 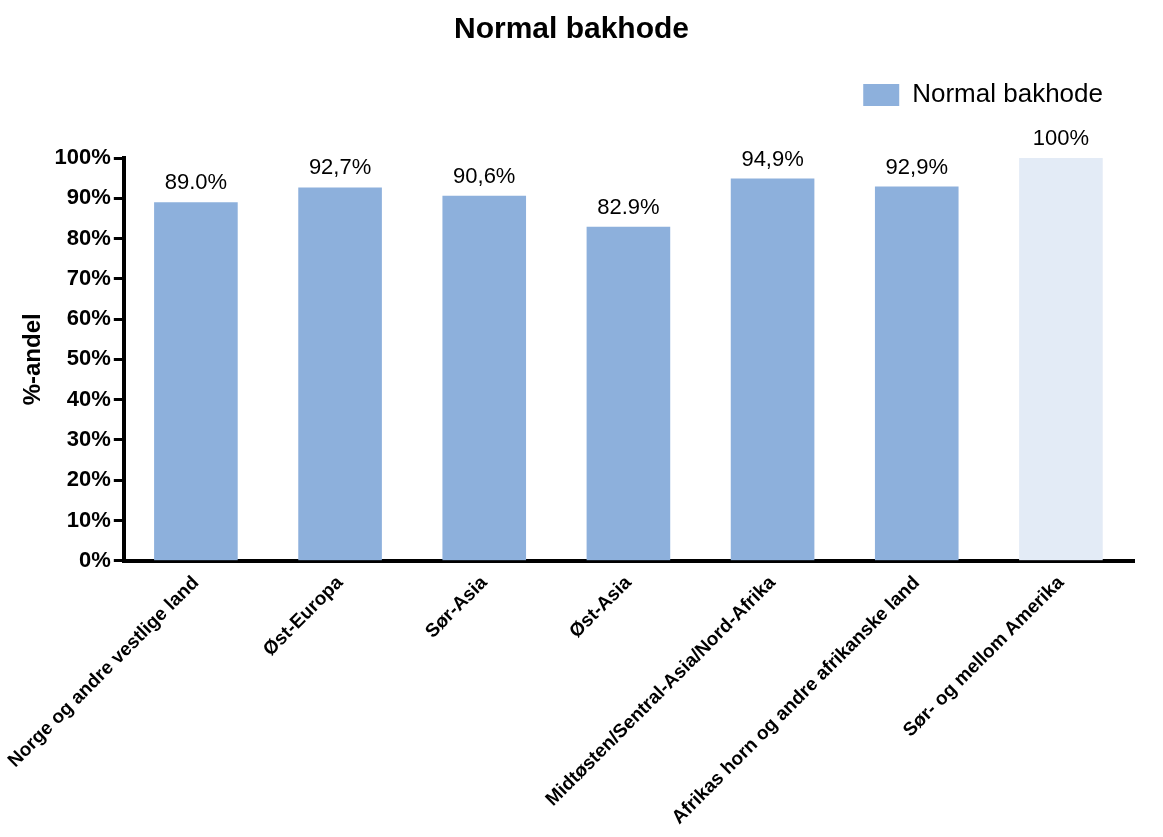 I want to click on y-tick-label: 40%, so click(x=88, y=398).